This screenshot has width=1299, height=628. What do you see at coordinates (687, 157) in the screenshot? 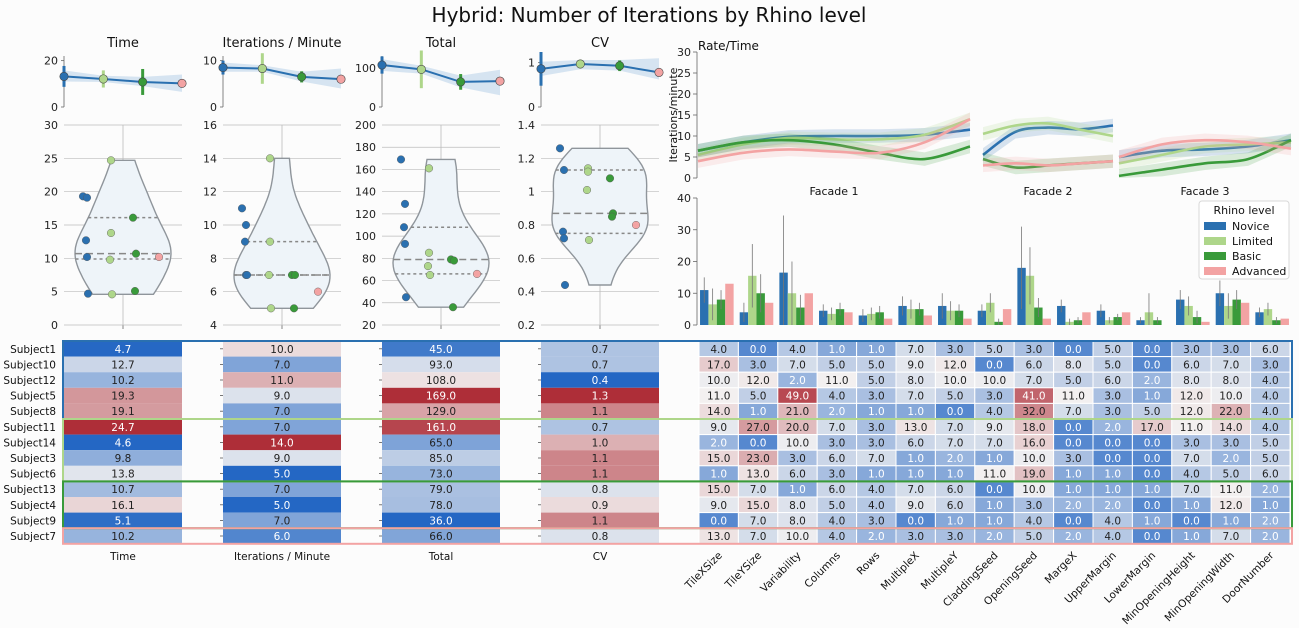
I see `y-tick-label: 5` at bounding box center [687, 157].